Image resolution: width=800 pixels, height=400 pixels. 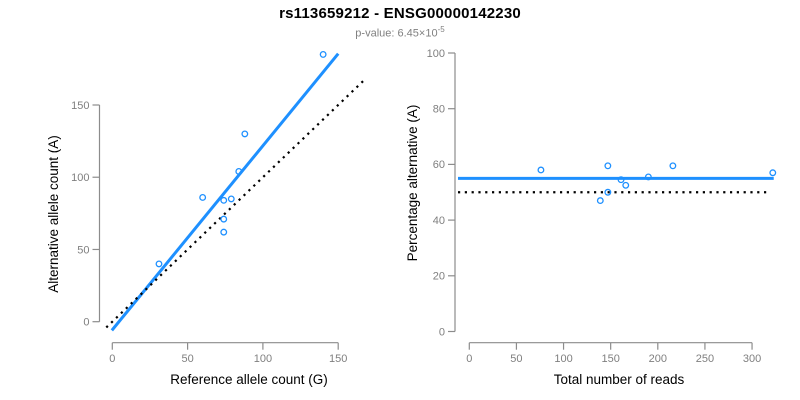 I want to click on y-tick-label: 150, so click(x=80, y=106).